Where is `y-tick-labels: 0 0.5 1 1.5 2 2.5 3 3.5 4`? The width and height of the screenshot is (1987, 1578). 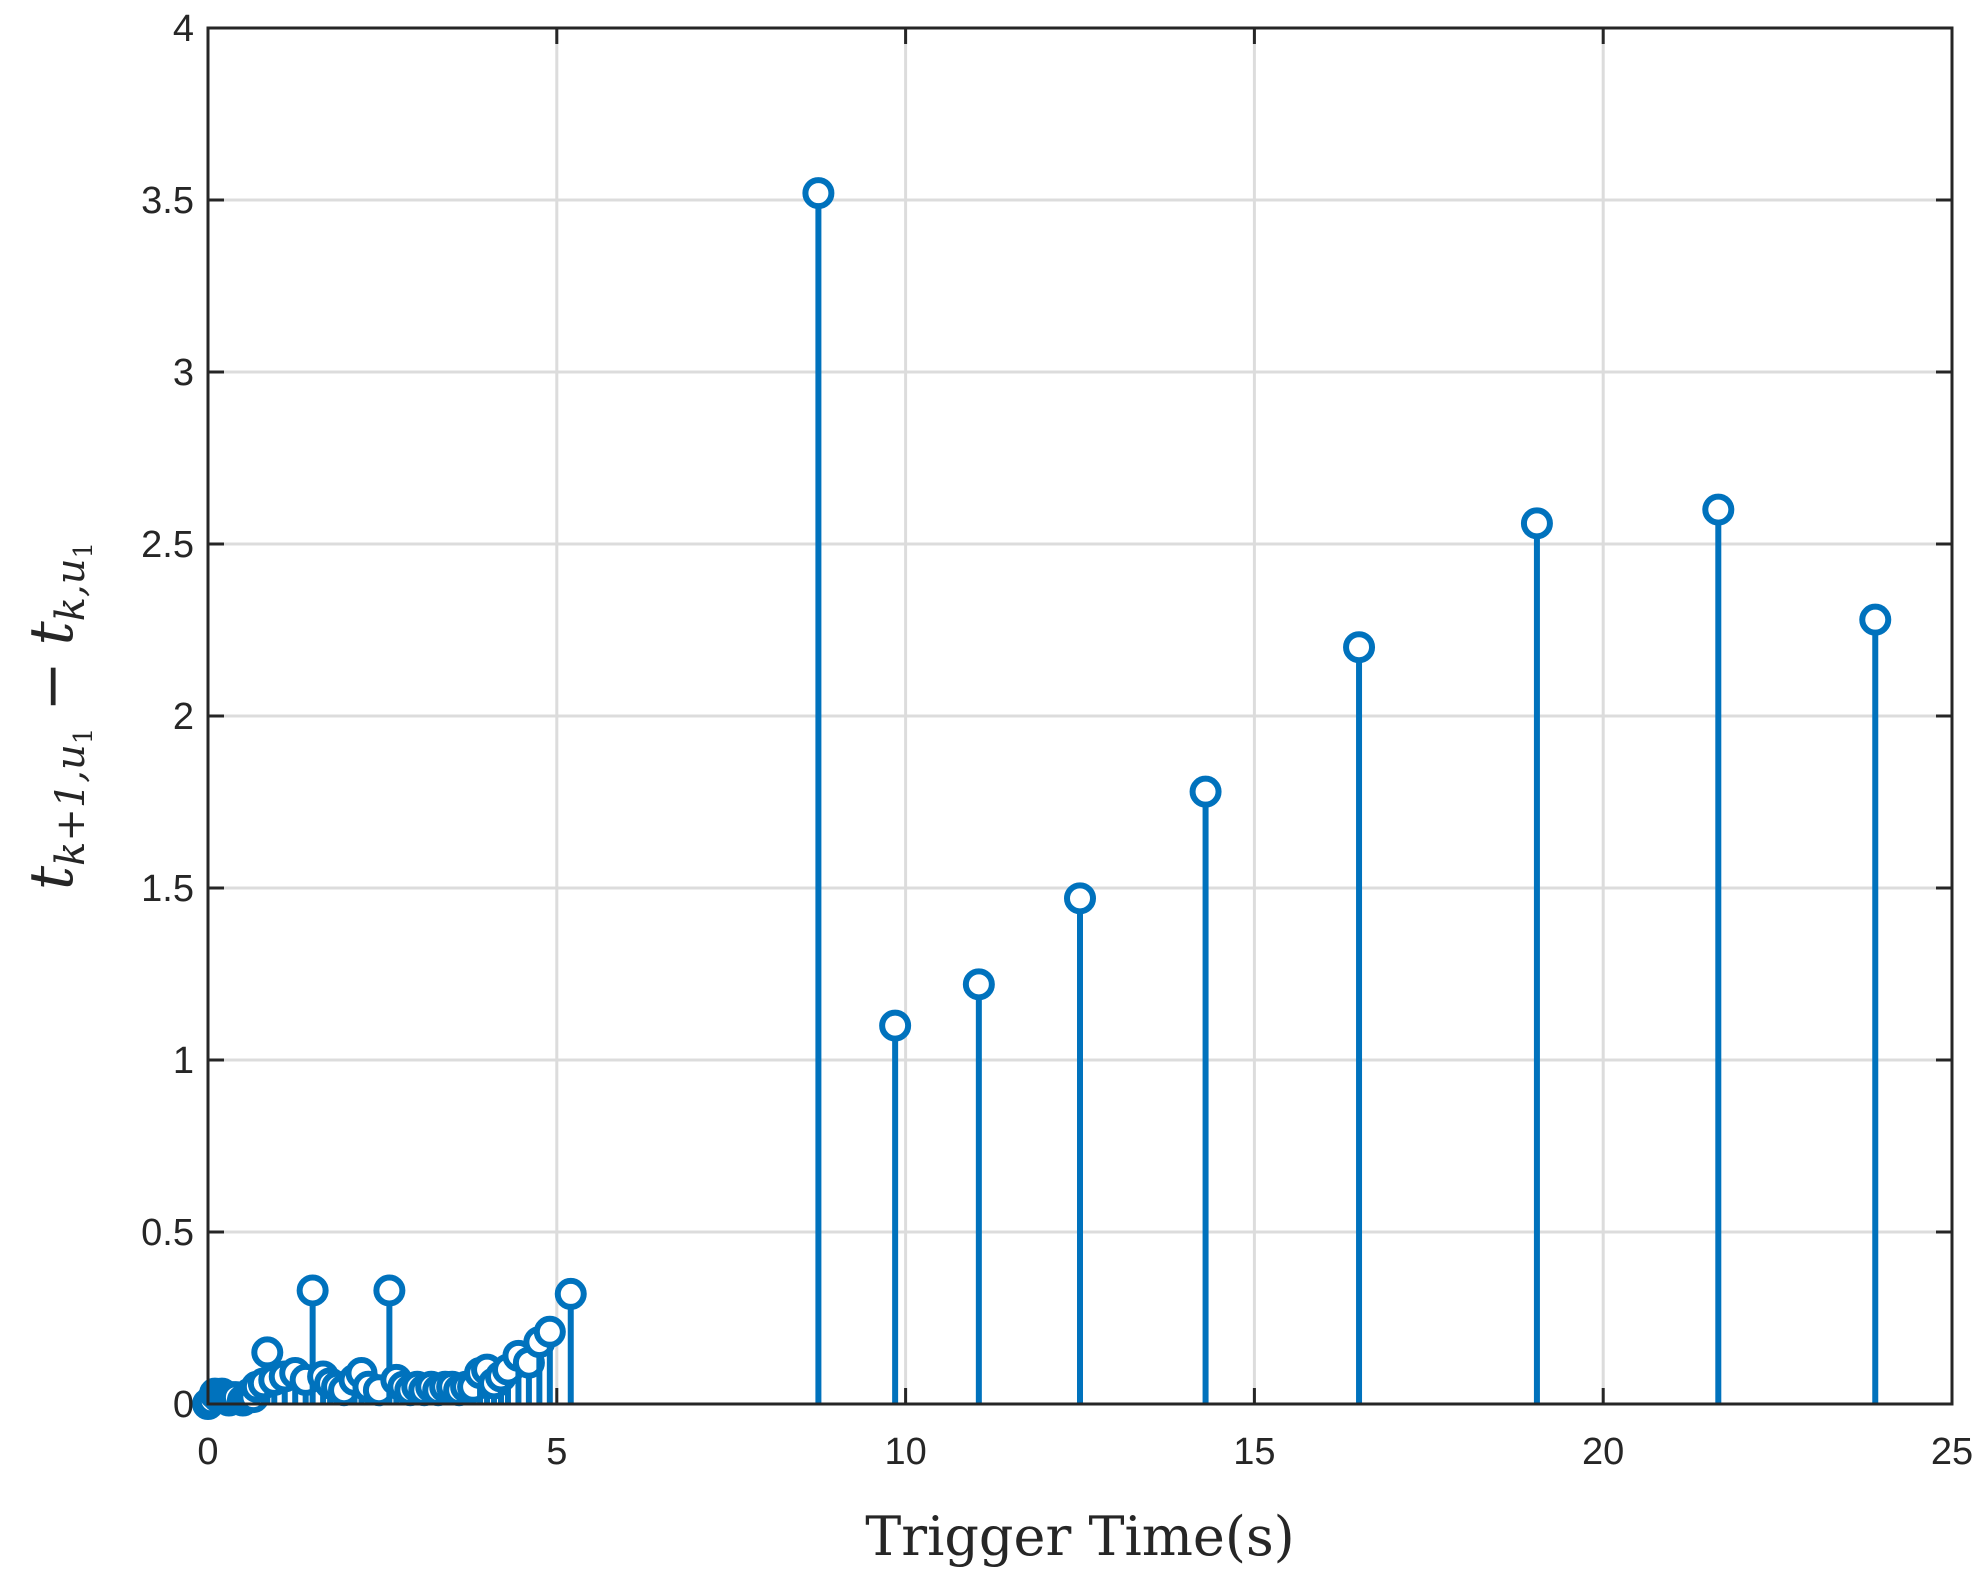 y-tick-labels: 0 0.5 1 1.5 2 2.5 3 3.5 4 is located at coordinates (167, 717).